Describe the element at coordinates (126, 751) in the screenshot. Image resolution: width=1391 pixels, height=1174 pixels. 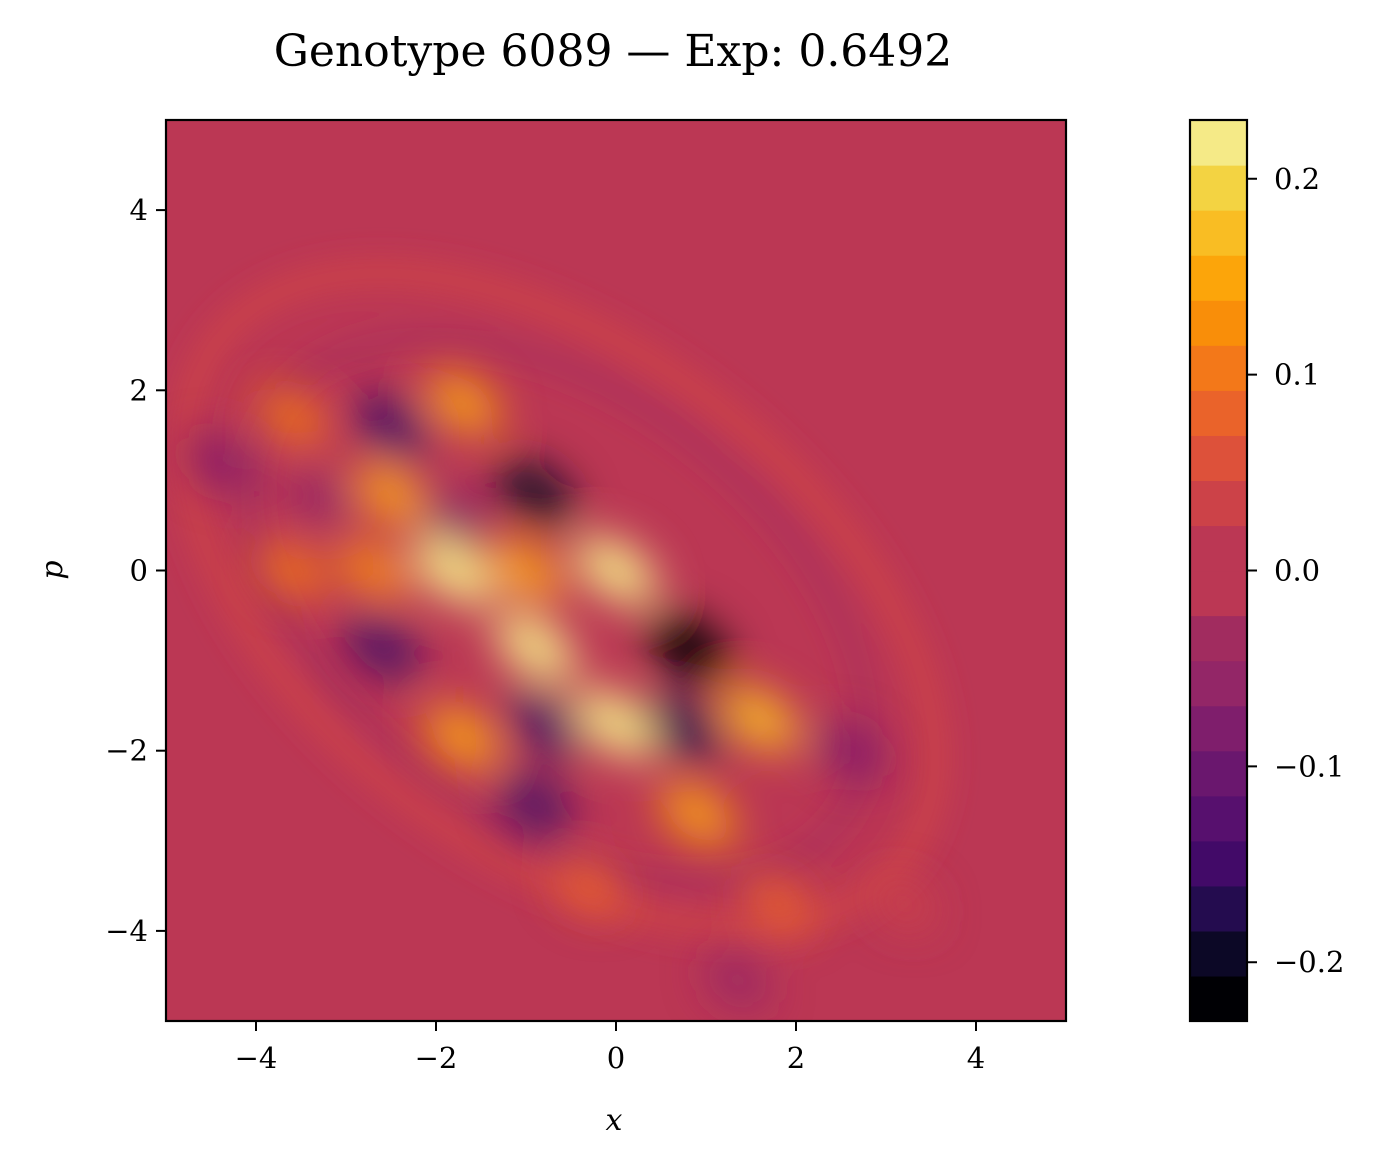
I see `y-tick-label: −2` at that location.